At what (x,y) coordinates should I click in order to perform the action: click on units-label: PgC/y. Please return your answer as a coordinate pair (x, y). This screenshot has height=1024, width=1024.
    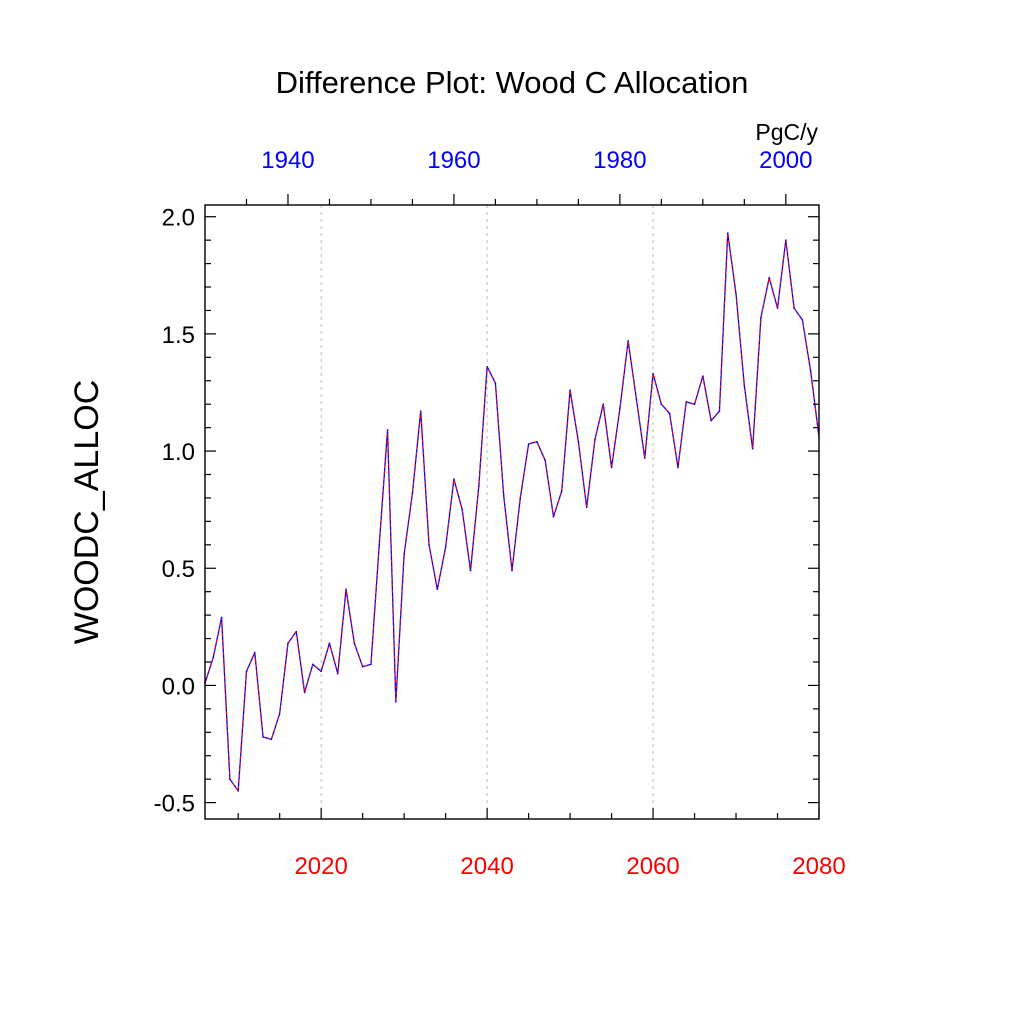
    Looking at the image, I should click on (786, 132).